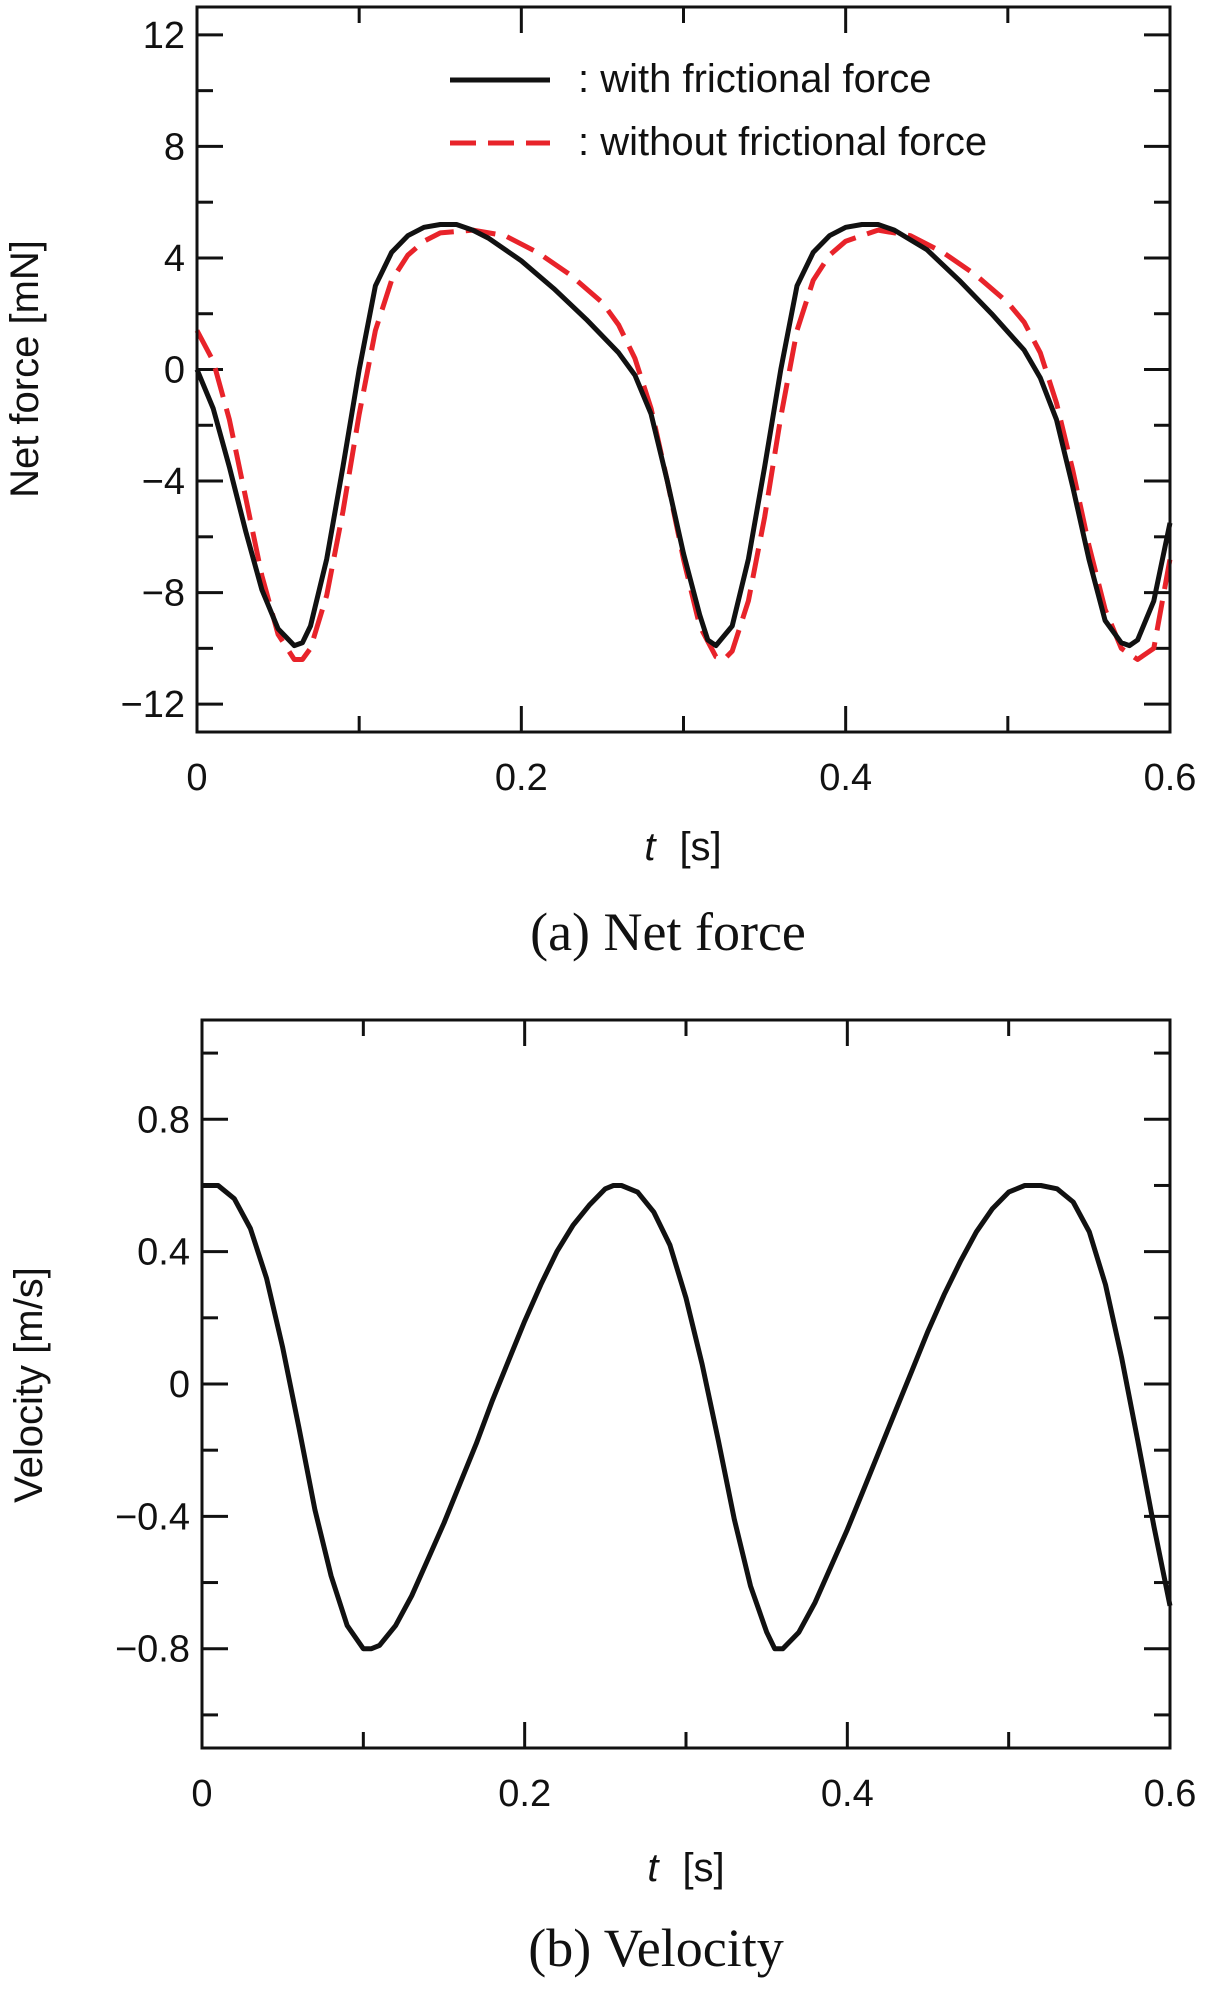 The width and height of the screenshot is (1207, 1998). I want to click on net-force-ytick-label: −12, so click(153, 705).